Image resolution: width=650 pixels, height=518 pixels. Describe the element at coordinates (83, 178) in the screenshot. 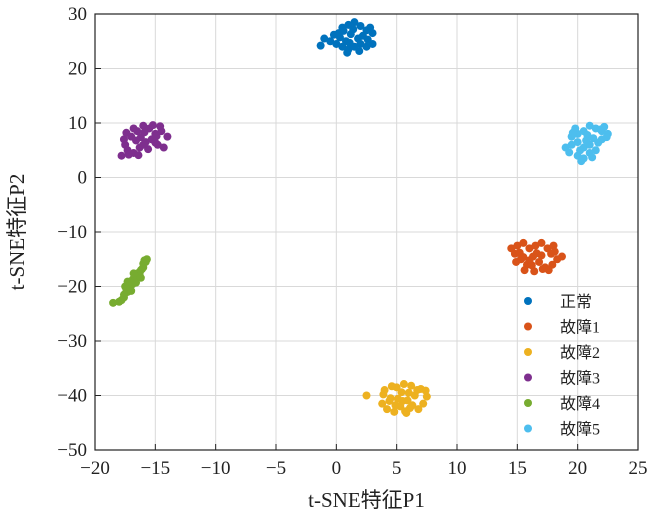

I see `y-tick-label: 0` at that location.